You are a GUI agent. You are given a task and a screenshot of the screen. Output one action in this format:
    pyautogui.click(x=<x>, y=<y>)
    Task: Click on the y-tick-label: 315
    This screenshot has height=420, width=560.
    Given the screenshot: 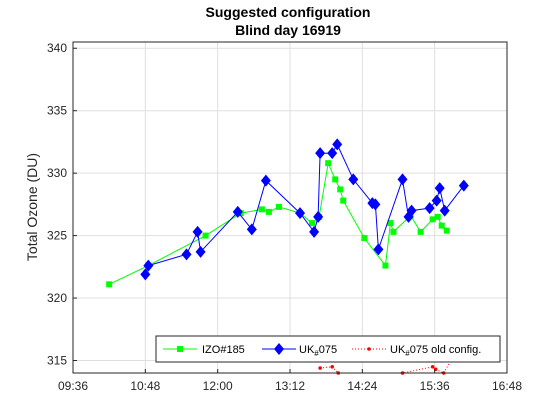 What is the action you would take?
    pyautogui.click(x=57, y=361)
    